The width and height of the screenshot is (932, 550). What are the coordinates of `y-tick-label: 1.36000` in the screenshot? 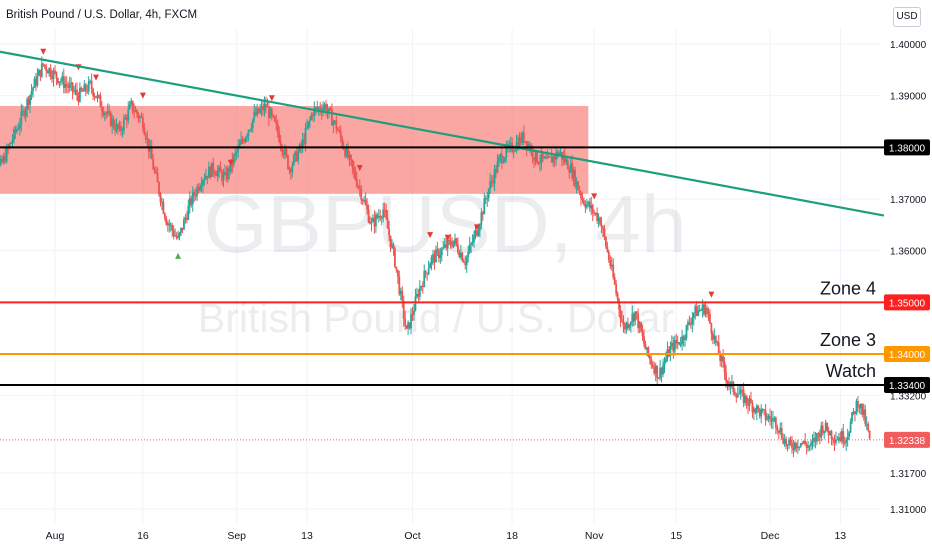 It's located at (908, 252).